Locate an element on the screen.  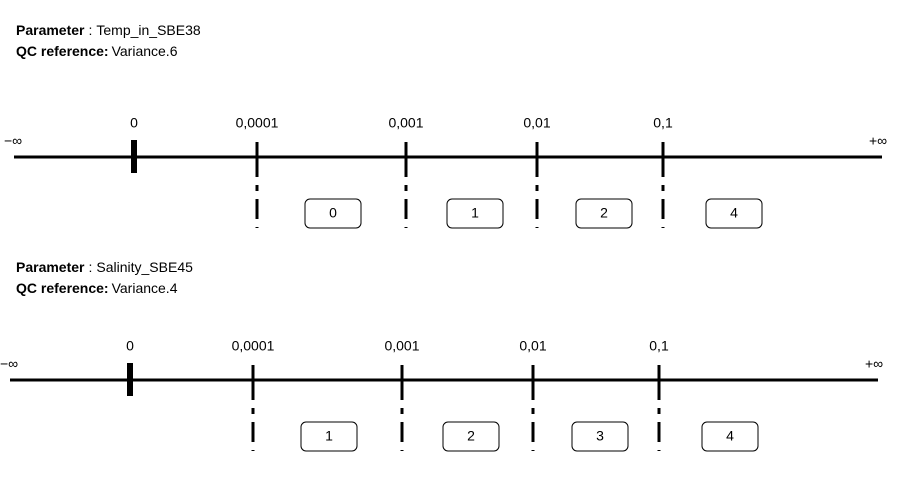
qc-reference-line: QC reference: Variance.4 is located at coordinates (97, 288).